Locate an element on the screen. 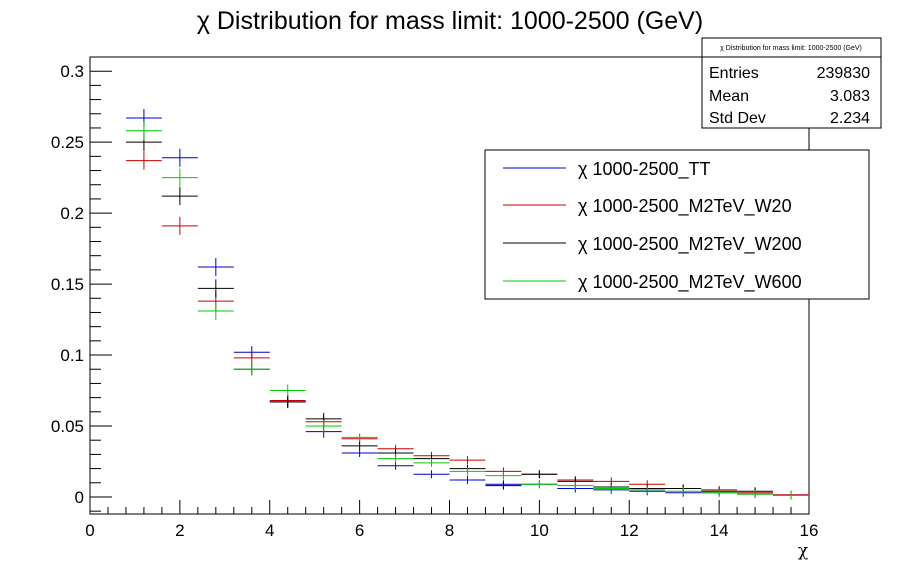 The width and height of the screenshot is (898, 573). y-tick-label: 0.1 is located at coordinates (72, 355).